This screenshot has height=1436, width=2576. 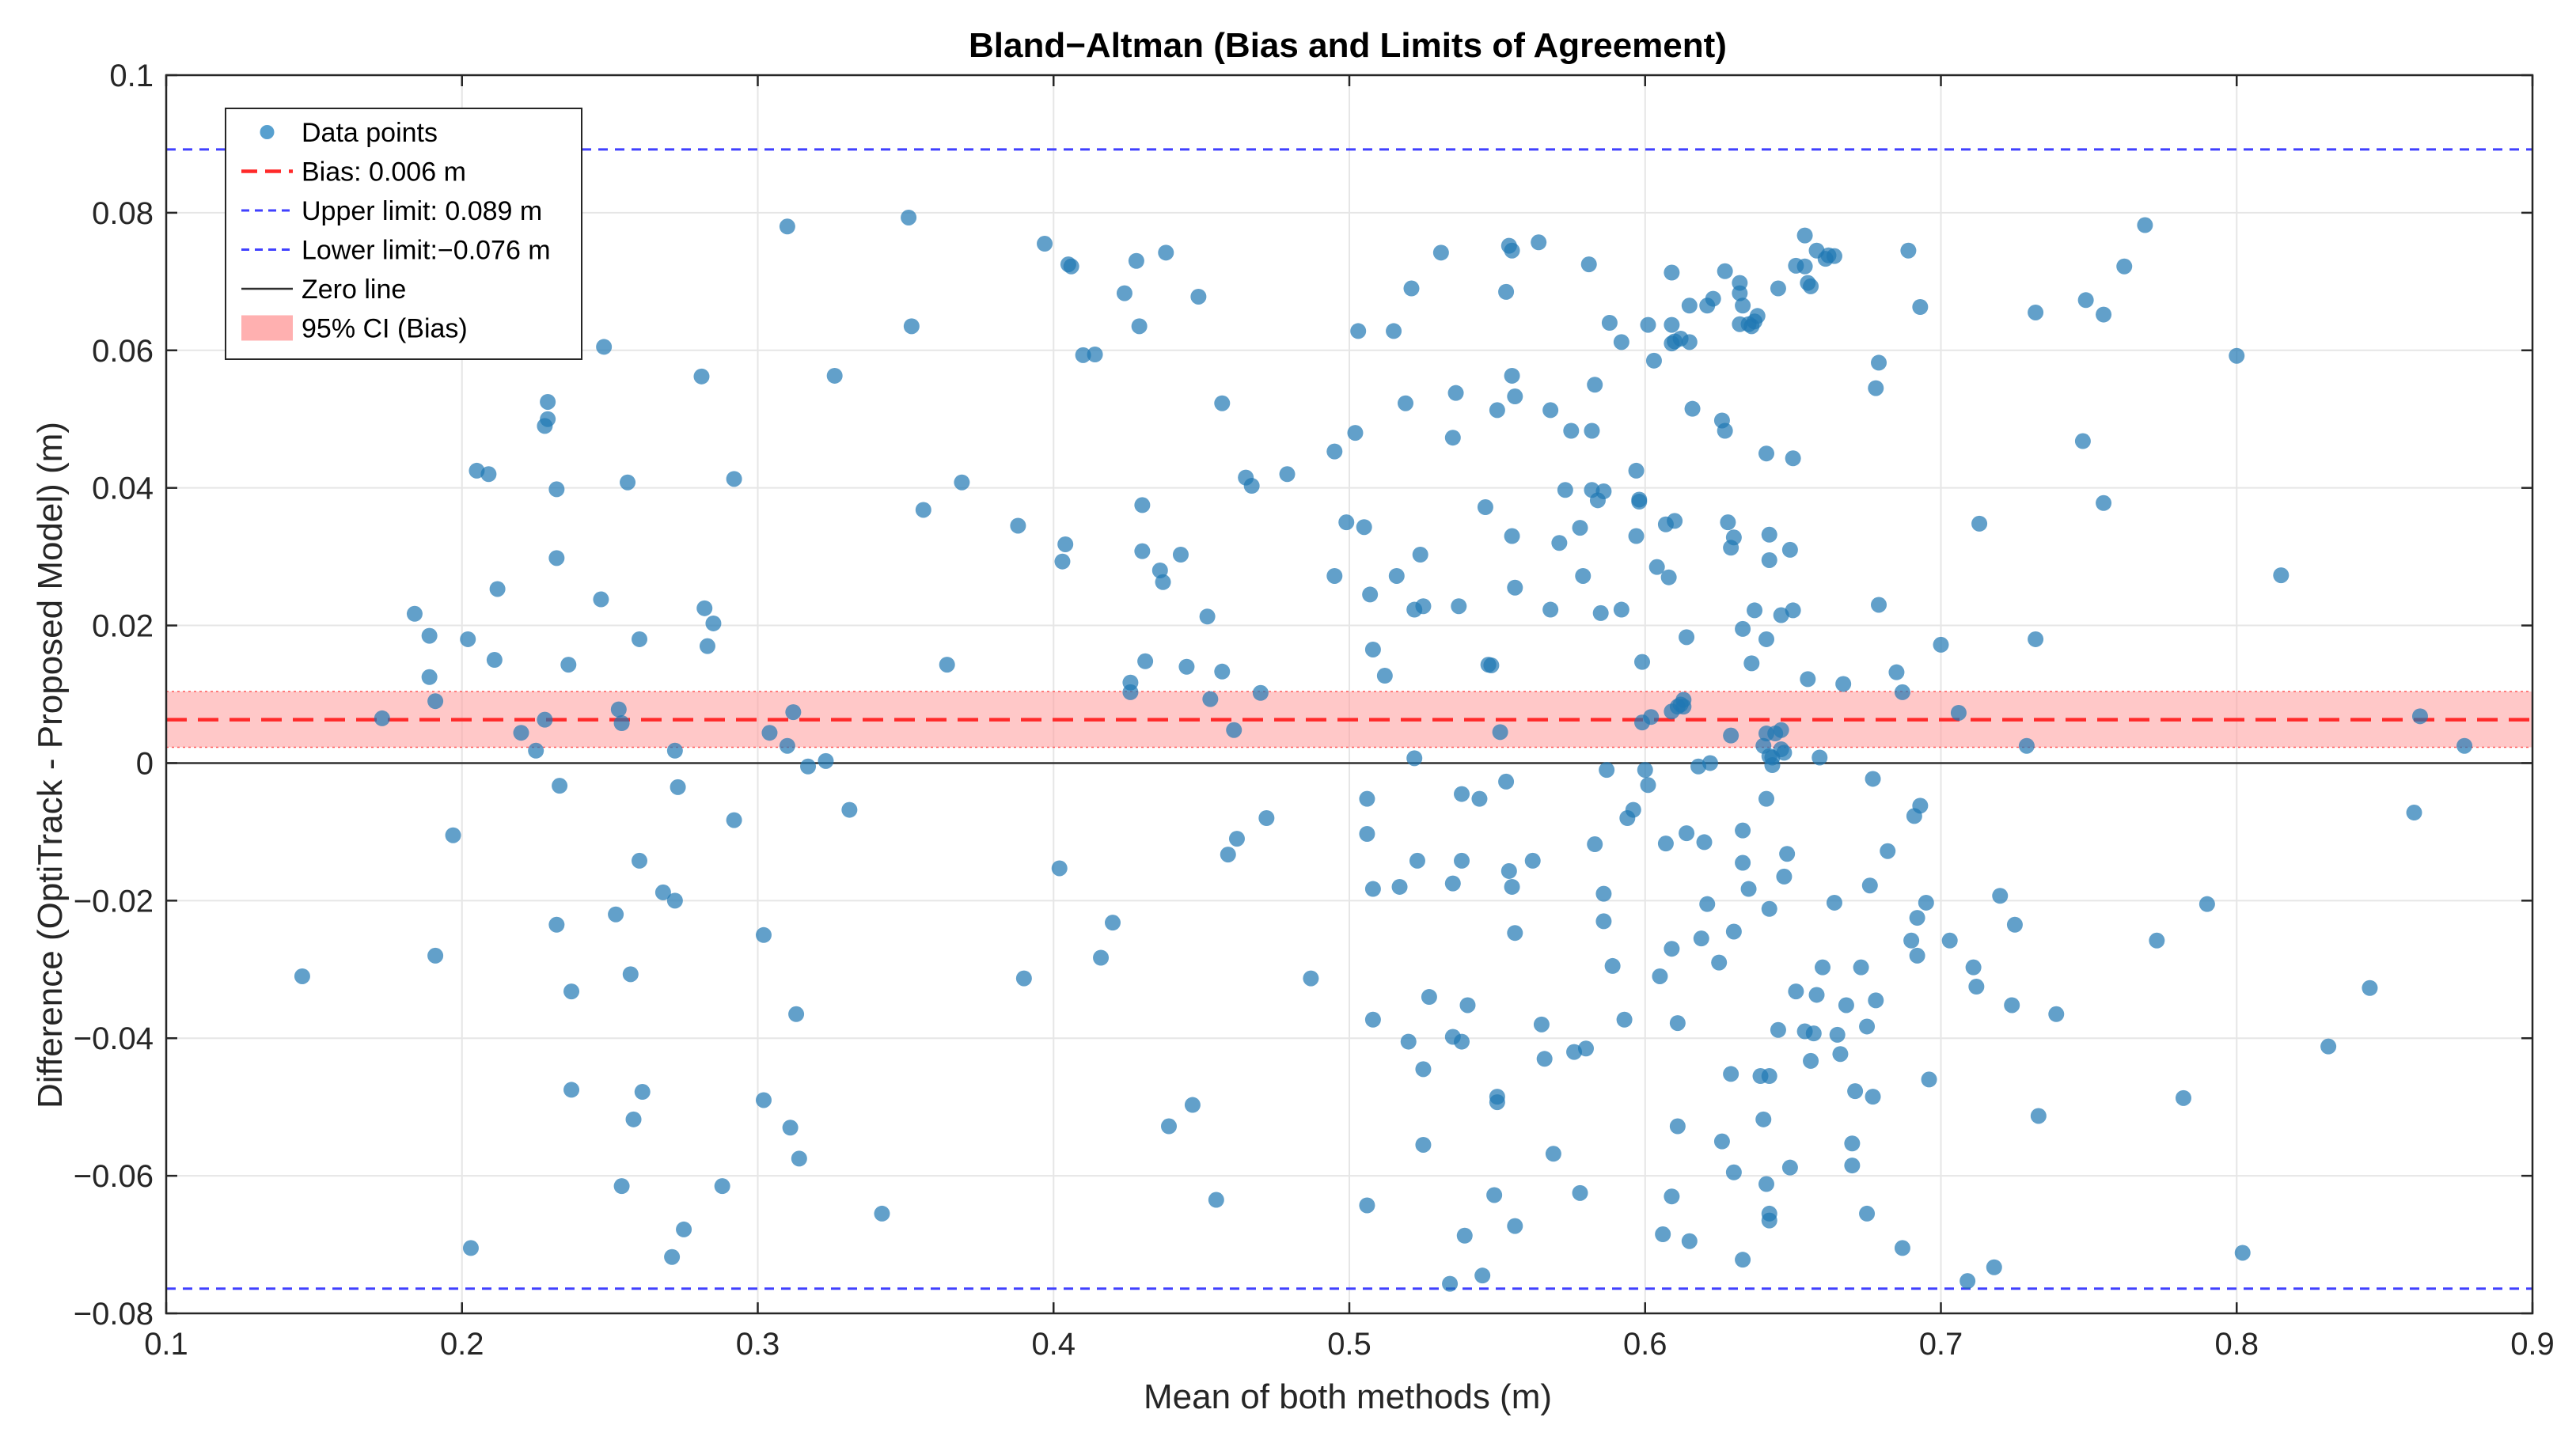 What do you see at coordinates (1348, 1396) in the screenshot?
I see `x-axis-label: Mean of both methods (m)` at bounding box center [1348, 1396].